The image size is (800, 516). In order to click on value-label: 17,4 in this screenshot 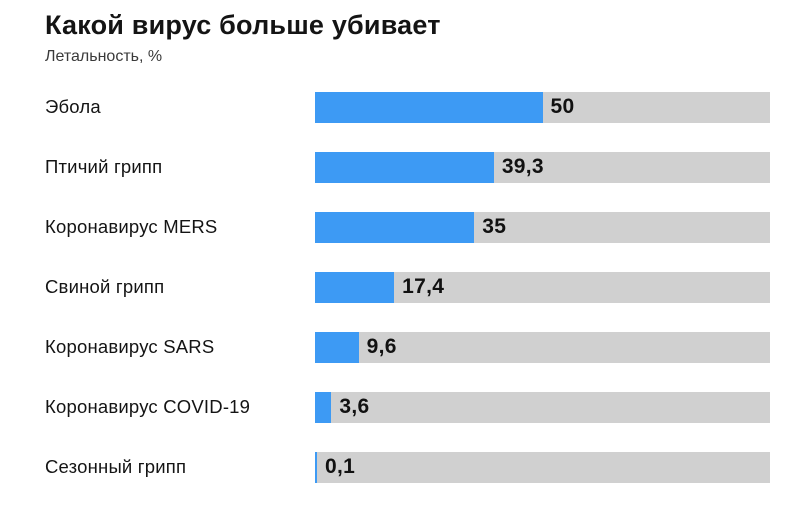, I will do `click(423, 287)`.